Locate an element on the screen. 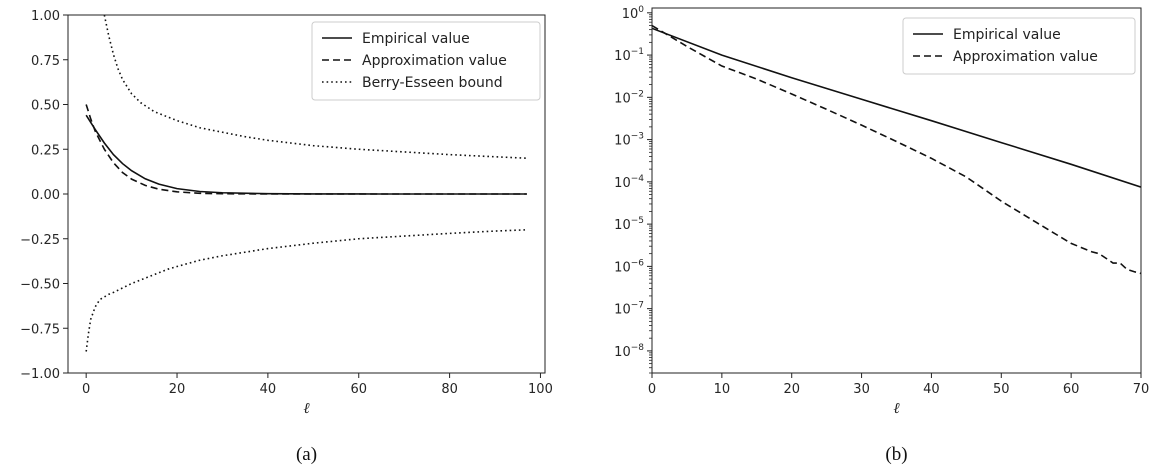 This screenshot has height=468, width=1157. chart-a-series-3-line is located at coordinates (306, 290).